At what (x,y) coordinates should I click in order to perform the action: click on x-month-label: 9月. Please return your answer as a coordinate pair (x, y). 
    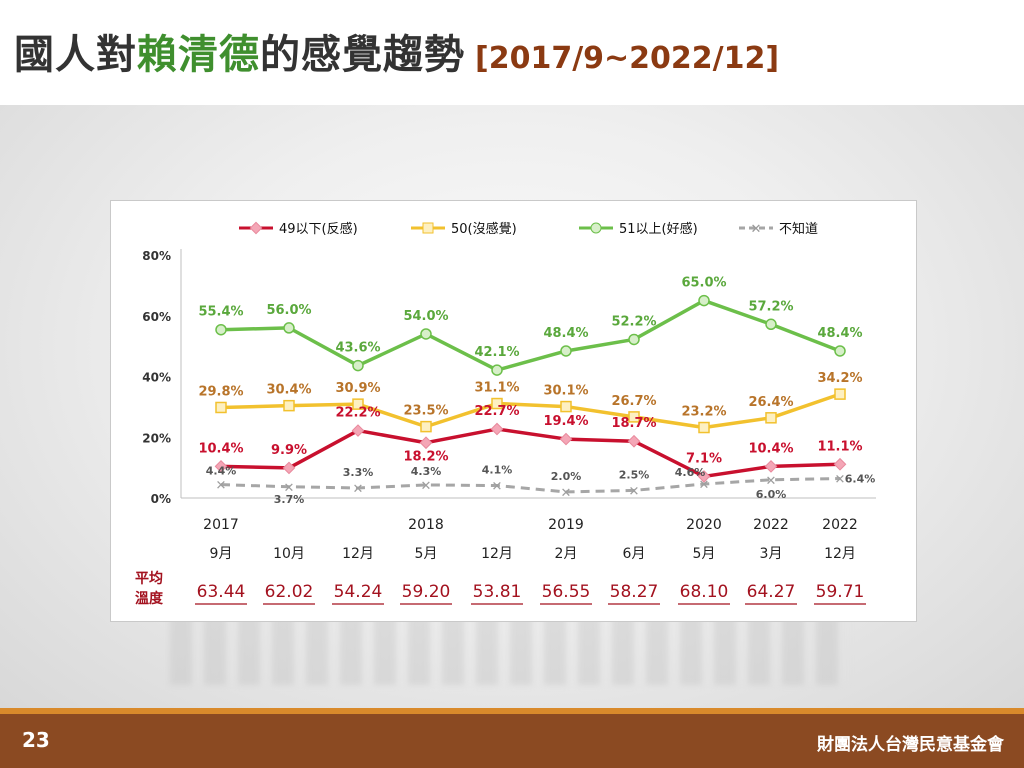
    Looking at the image, I should click on (221, 554).